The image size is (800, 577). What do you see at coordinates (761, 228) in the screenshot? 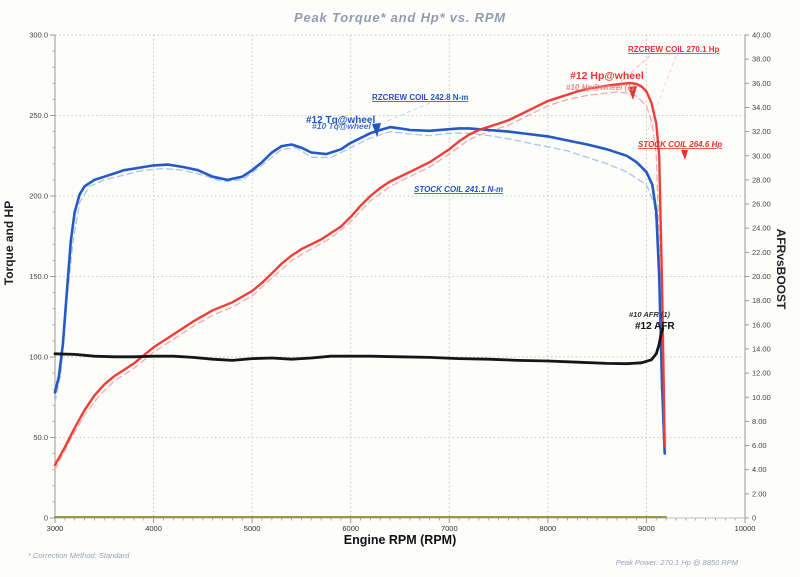
I see `y-right-tick-label: 24.00` at bounding box center [761, 228].